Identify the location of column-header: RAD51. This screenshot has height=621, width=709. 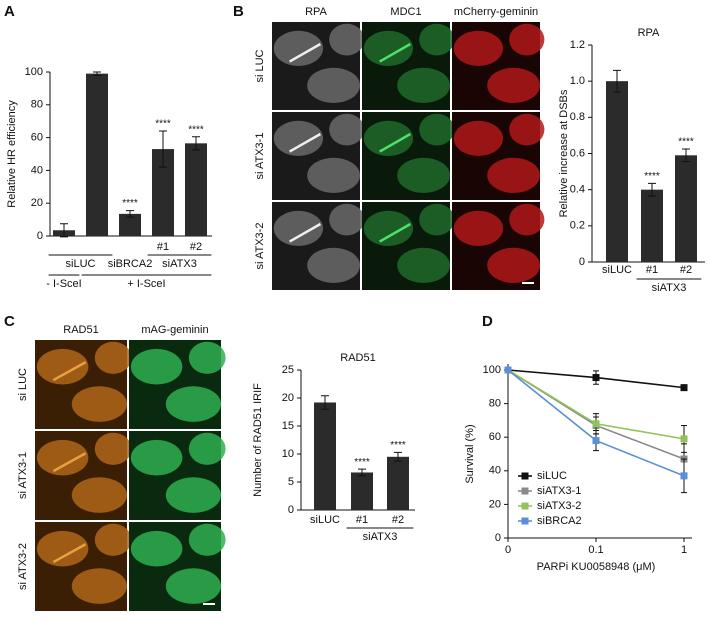
(80, 330).